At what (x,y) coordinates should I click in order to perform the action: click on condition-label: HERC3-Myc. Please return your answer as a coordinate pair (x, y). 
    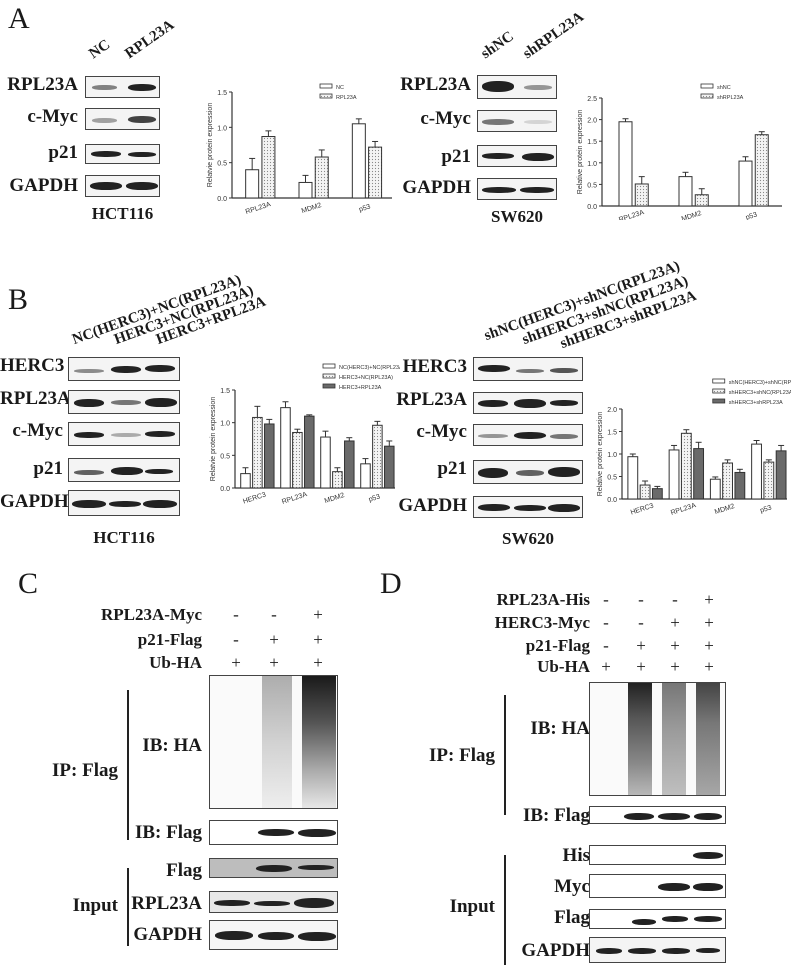
    Looking at the image, I should click on (542, 622).